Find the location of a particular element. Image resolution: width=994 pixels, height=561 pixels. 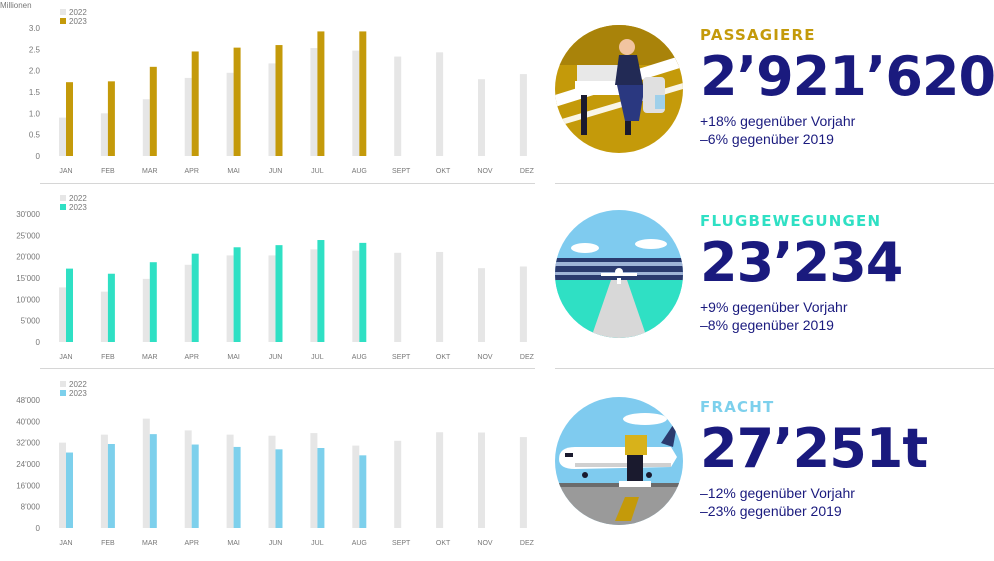

stat-change-prev-year: +18% gegenüber Vorjahr is located at coordinates (778, 121).